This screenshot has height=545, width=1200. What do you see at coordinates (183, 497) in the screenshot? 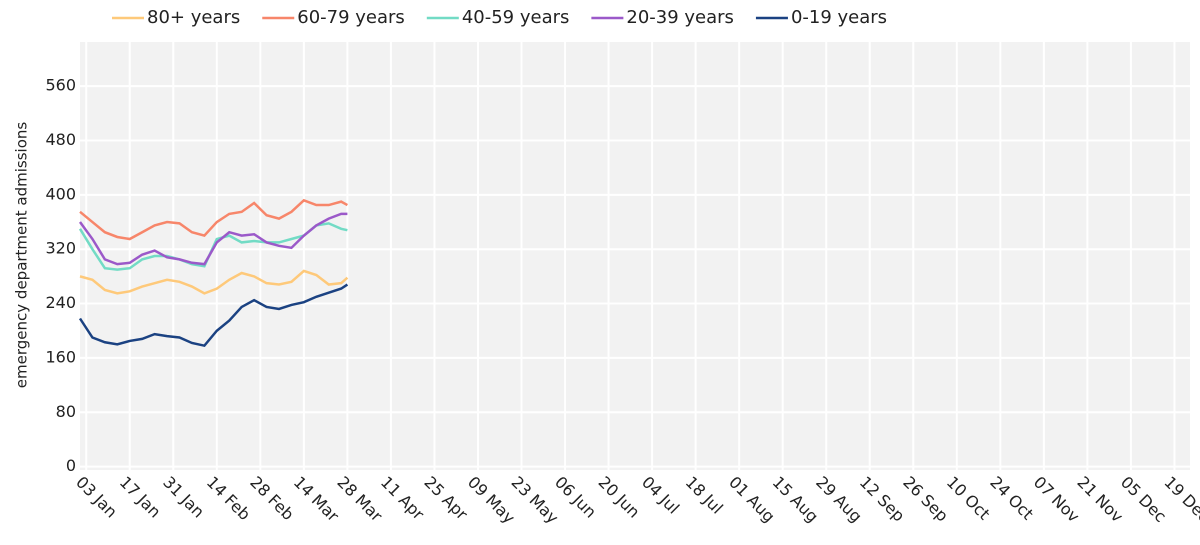
I see `x-tick-label: 31 Jan` at bounding box center [183, 497].